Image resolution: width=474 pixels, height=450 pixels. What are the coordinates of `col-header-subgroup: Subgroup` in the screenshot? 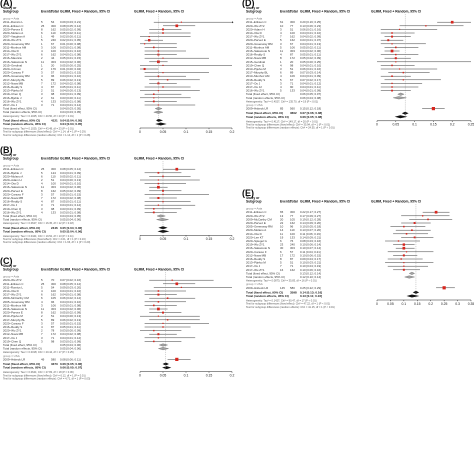 It's located at (11, 12).